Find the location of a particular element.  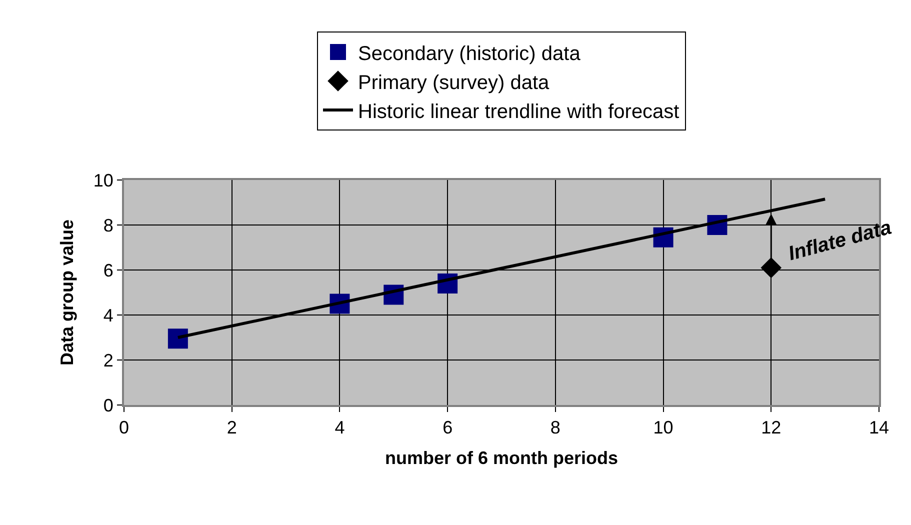

x-axis-title: number of 6 month periods is located at coordinates (501, 458).